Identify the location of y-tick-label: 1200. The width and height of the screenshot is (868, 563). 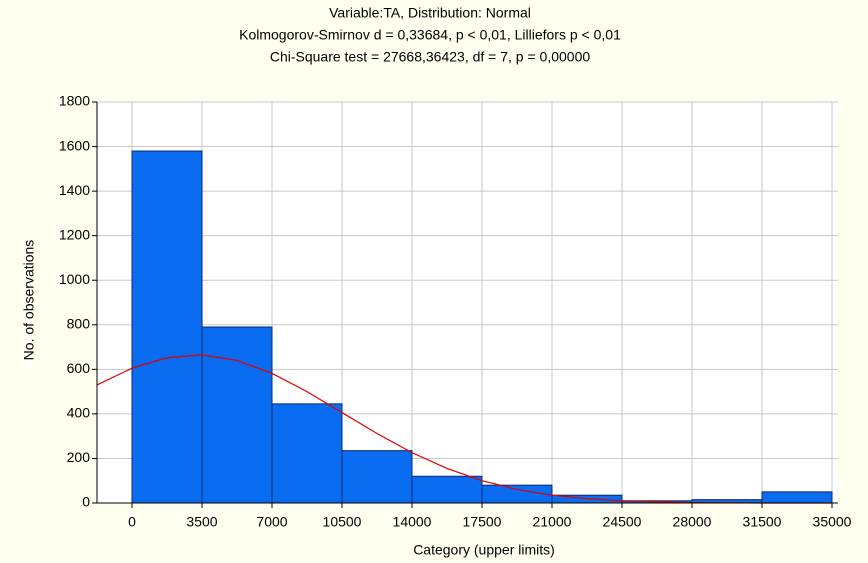
(74, 234).